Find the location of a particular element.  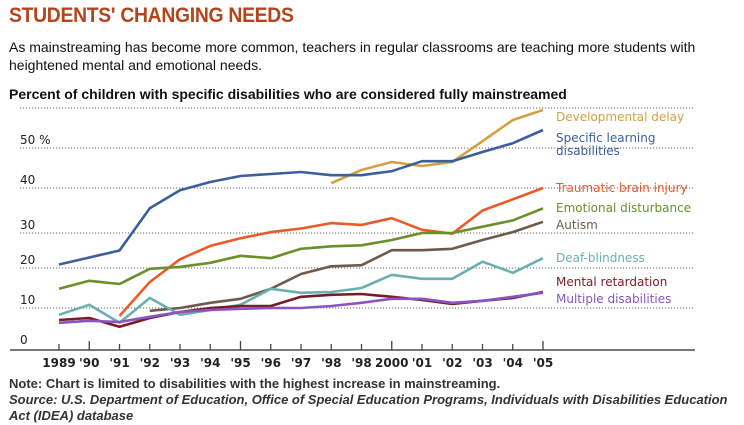

legend-label-line: Traumatic brain injury is located at coordinates (621, 188).